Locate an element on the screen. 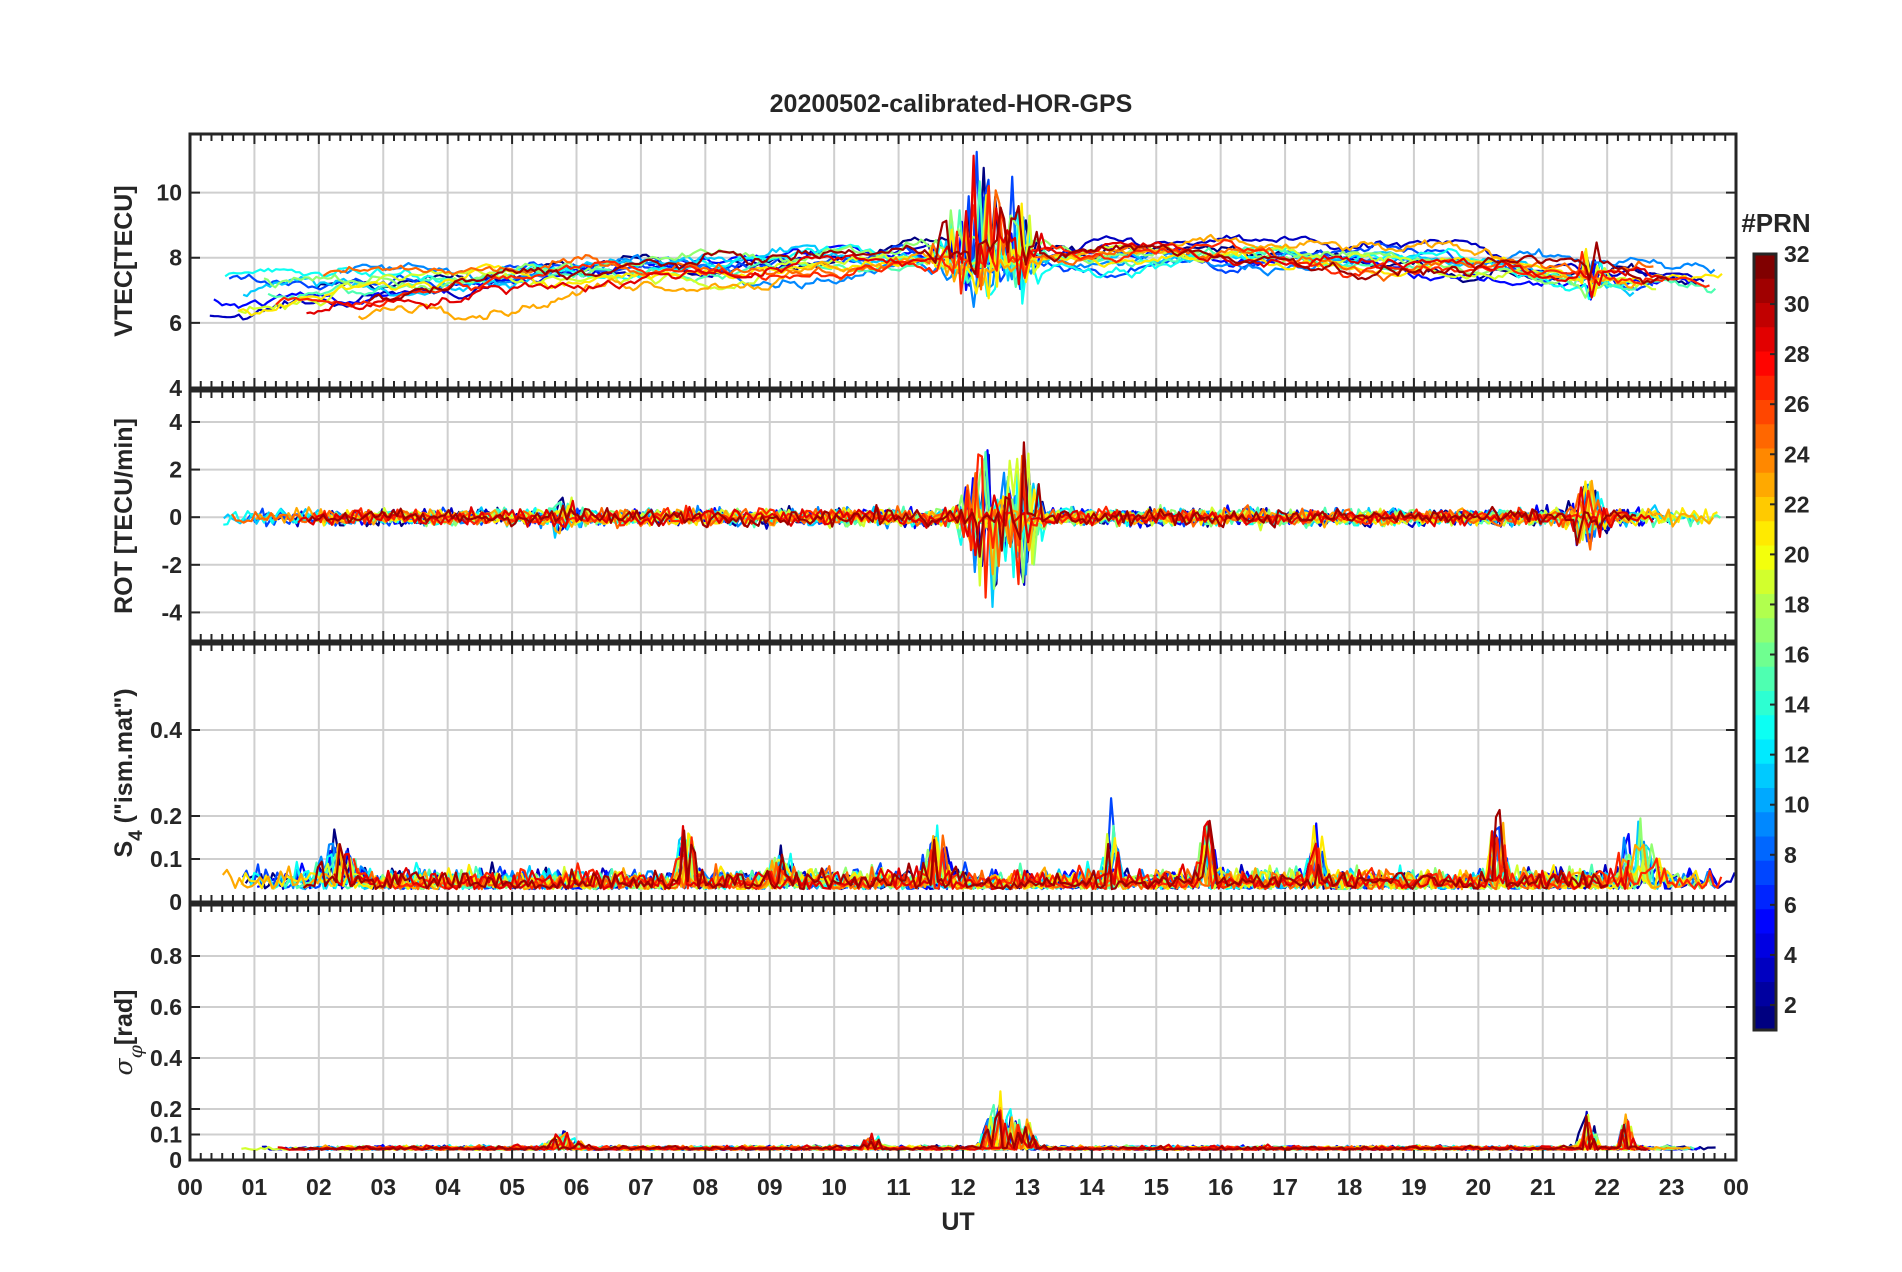 The height and width of the screenshot is (1272, 1902). colorbar-tick-label: 10 is located at coordinates (1797, 805).